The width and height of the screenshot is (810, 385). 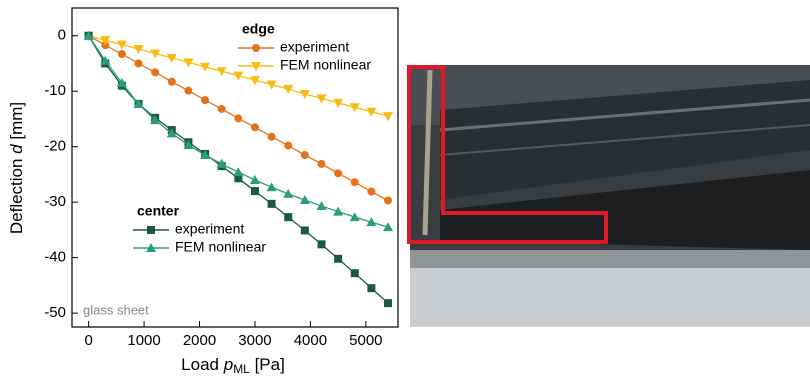 I want to click on y-tick-label: -10, so click(x=55, y=90).